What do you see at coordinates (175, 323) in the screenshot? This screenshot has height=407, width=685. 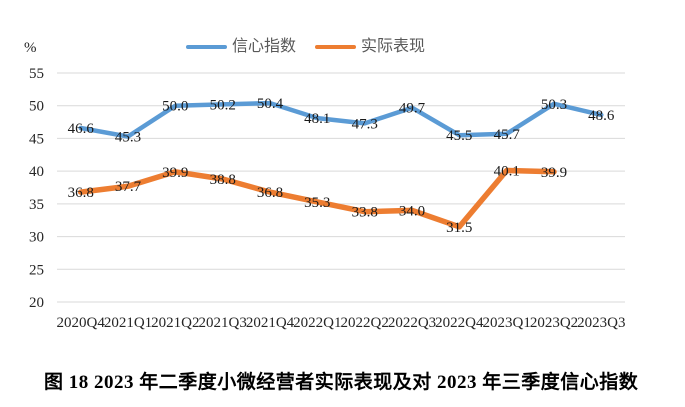 I see `x-axis-tick-label: 2021Q2` at bounding box center [175, 323].